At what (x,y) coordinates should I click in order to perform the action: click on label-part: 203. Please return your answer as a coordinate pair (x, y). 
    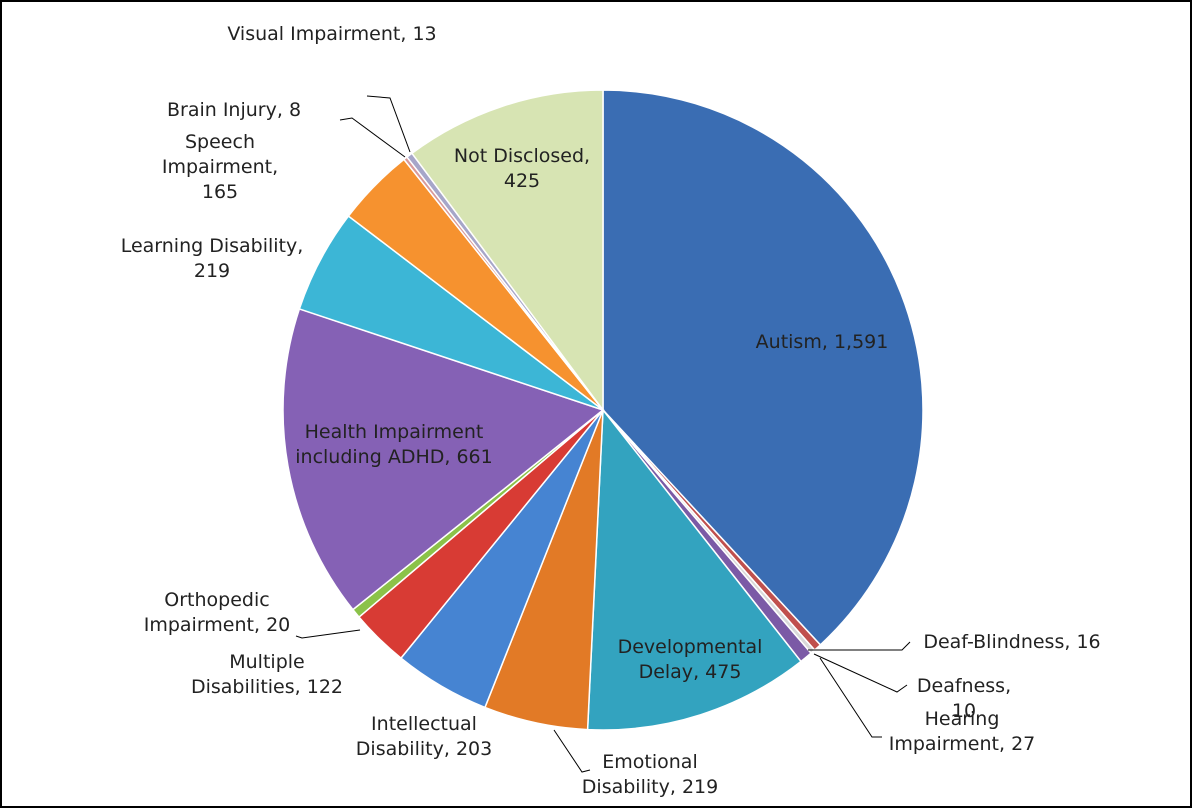
    Looking at the image, I should click on (474, 749).